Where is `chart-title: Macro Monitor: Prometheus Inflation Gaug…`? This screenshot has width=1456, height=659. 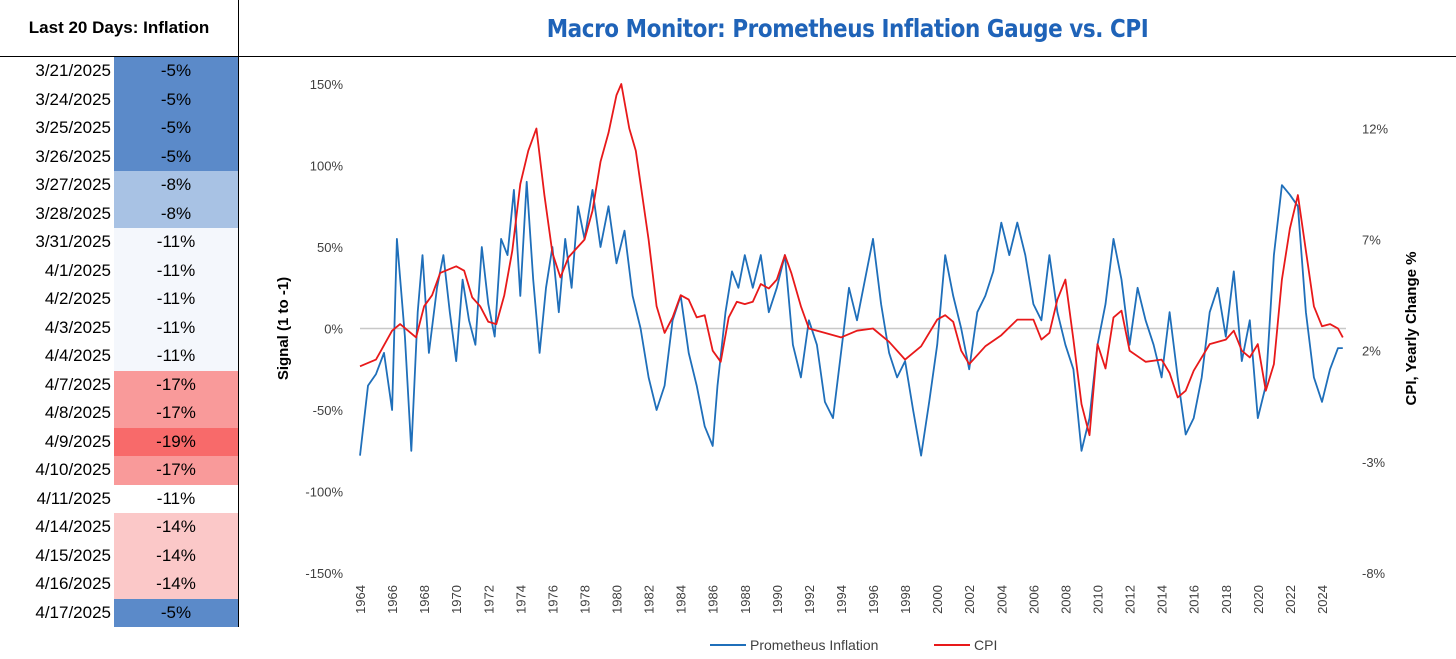
chart-title: Macro Monitor: Prometheus Inflation Gaug… is located at coordinates (847, 28).